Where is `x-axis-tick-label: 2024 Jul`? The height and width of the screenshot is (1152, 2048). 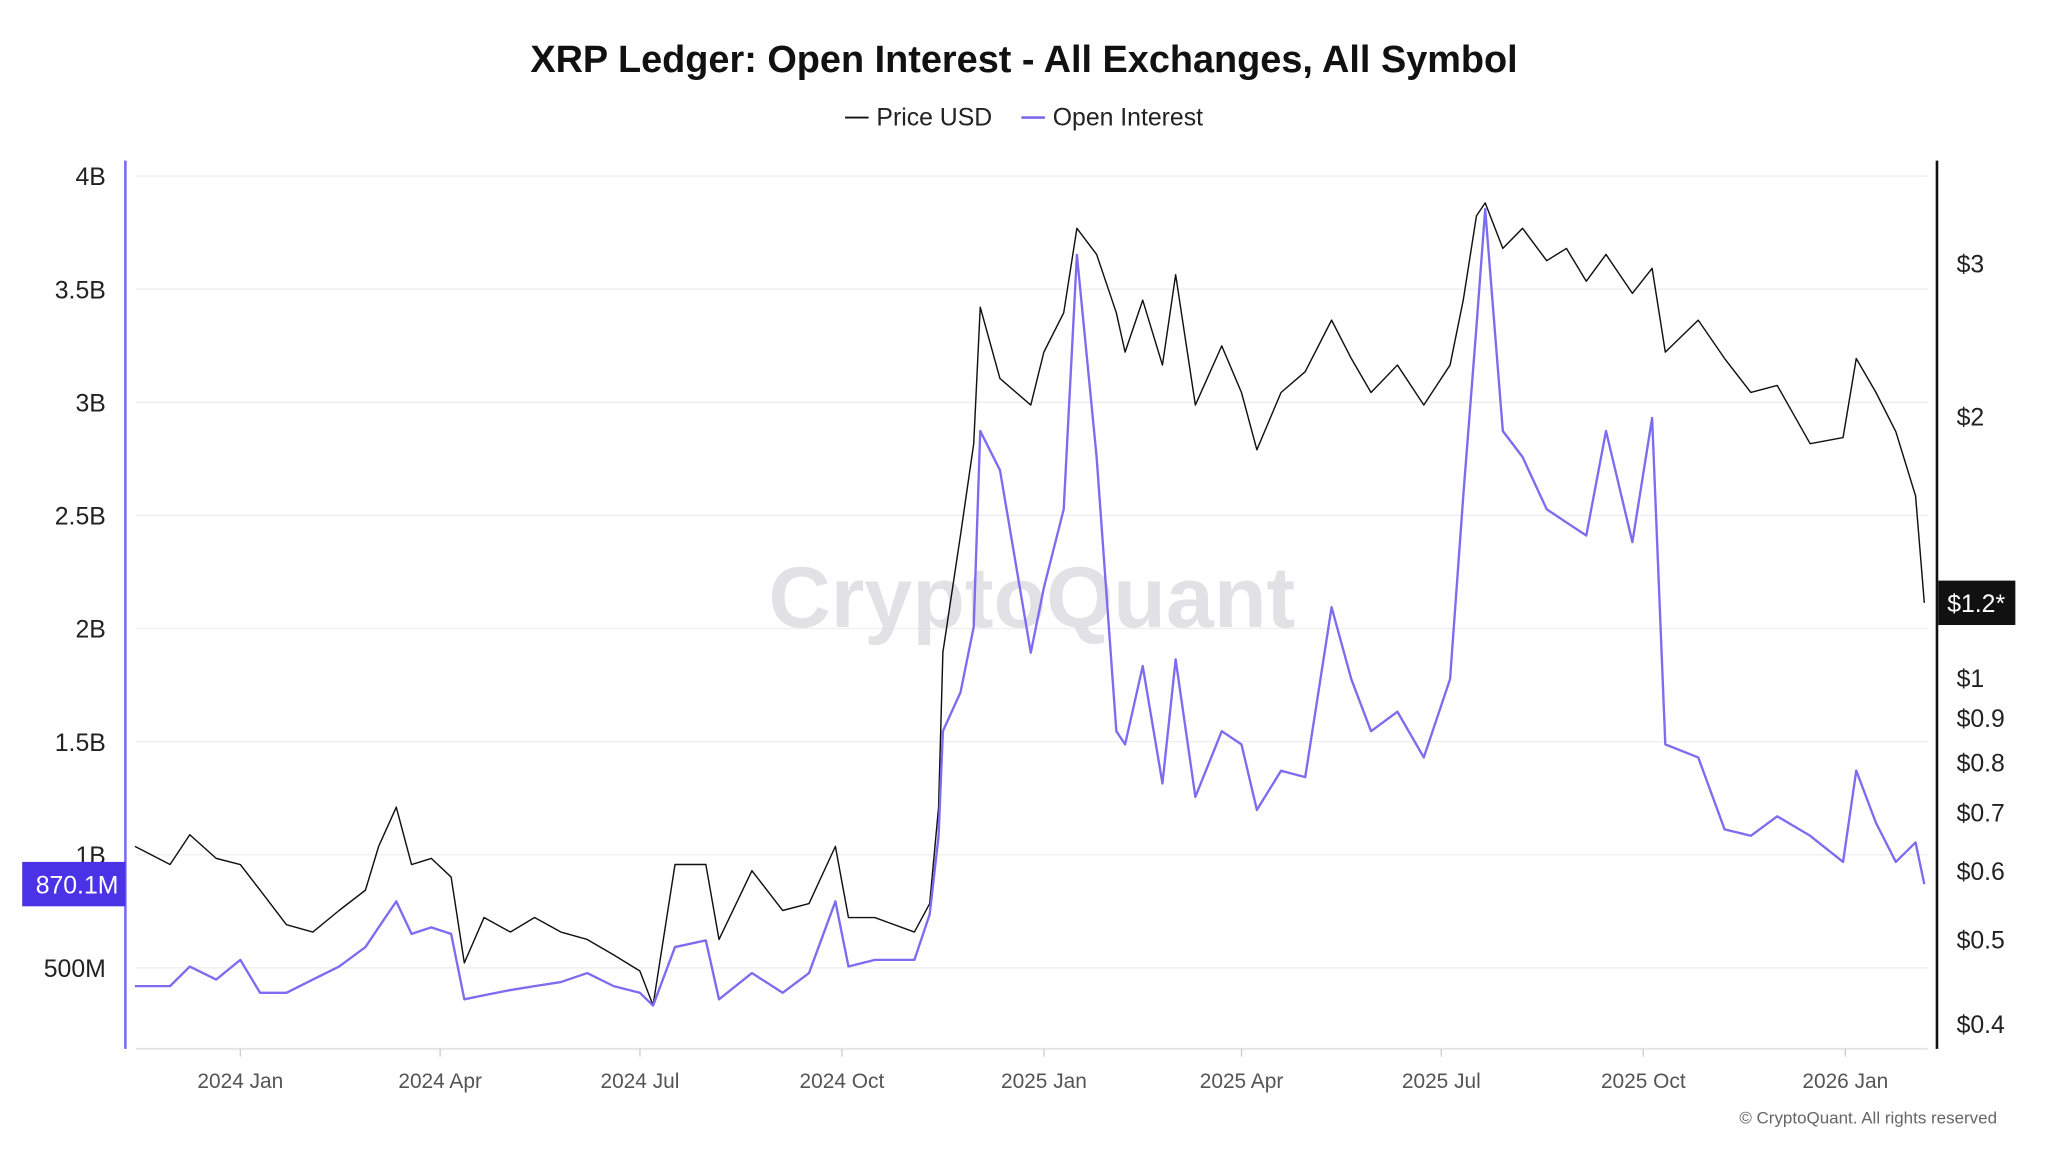
x-axis-tick-label: 2024 Jul is located at coordinates (639, 1081).